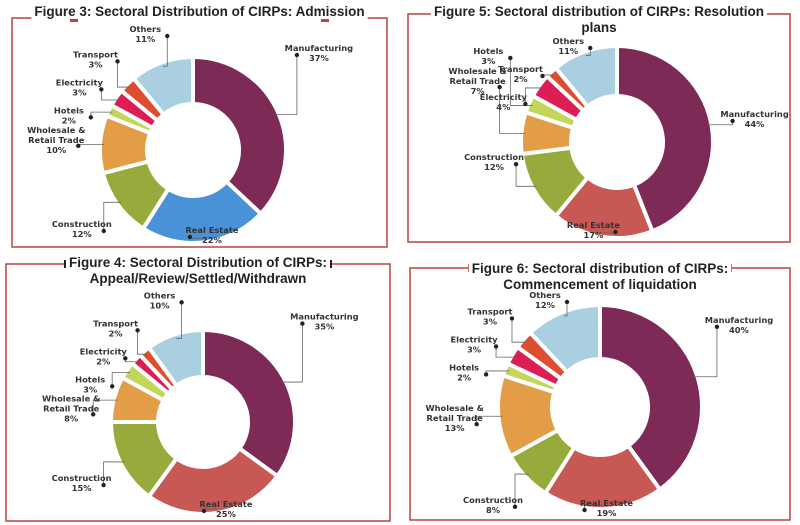 The height and width of the screenshot is (525, 800). I want to click on value-label: 22%, so click(212, 240).